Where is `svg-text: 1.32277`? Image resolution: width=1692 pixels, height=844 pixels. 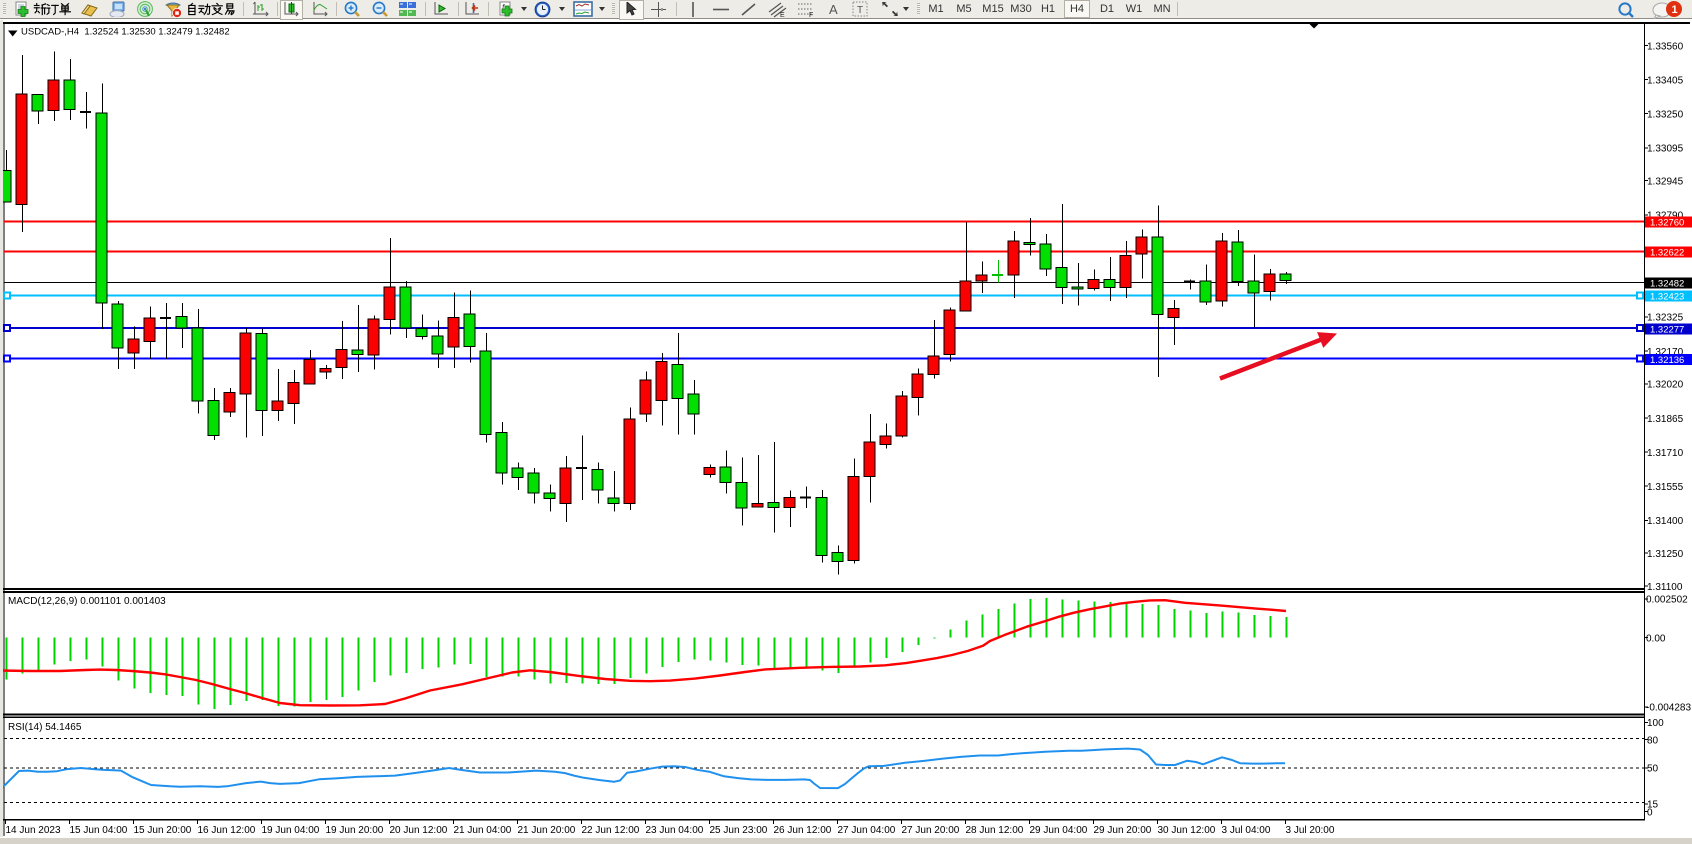
svg-text: 1.32277 is located at coordinates (1667, 330).